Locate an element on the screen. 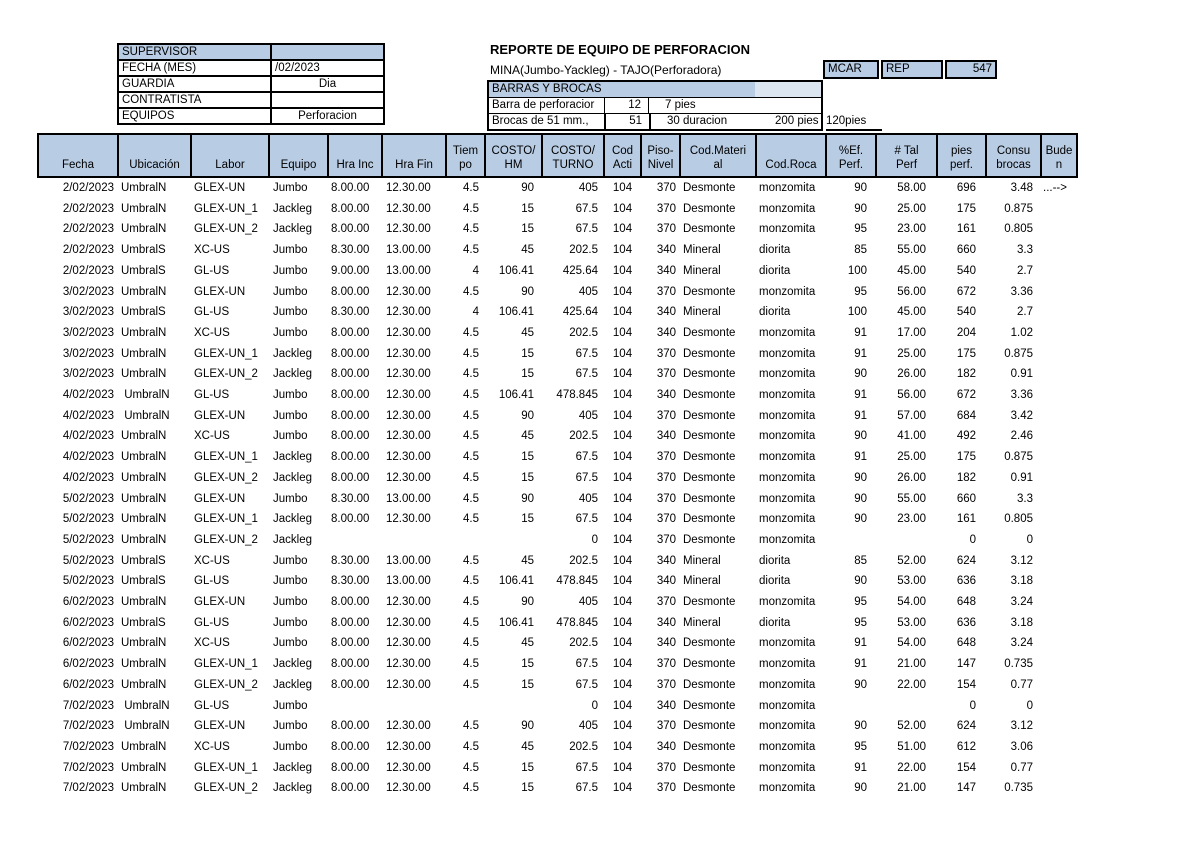 The height and width of the screenshot is (849, 1200). table-cell: 0.77 is located at coordinates (1021, 684).